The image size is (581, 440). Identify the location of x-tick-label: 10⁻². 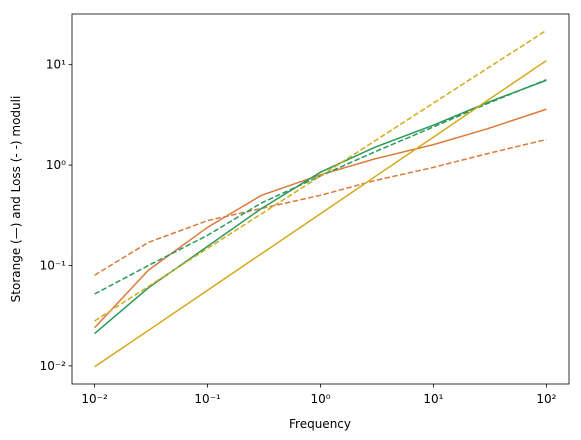
(94, 399).